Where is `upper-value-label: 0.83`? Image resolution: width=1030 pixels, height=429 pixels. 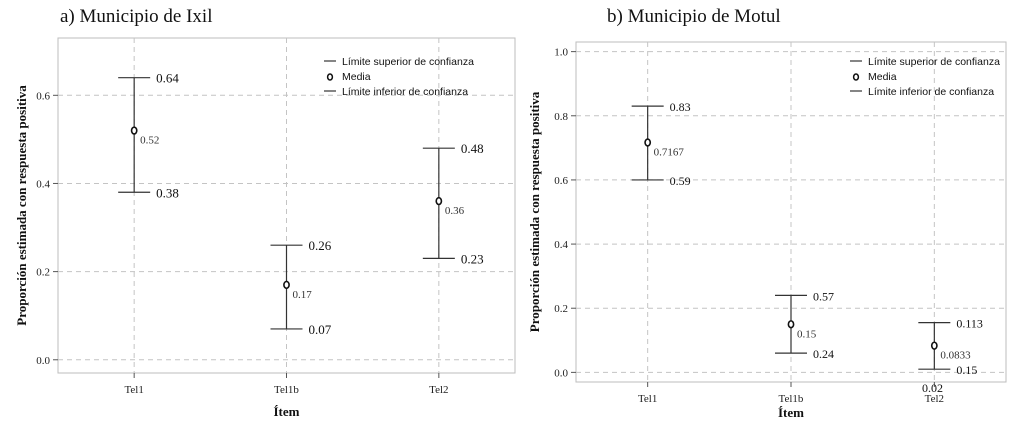
upper-value-label: 0.83 is located at coordinates (680, 107).